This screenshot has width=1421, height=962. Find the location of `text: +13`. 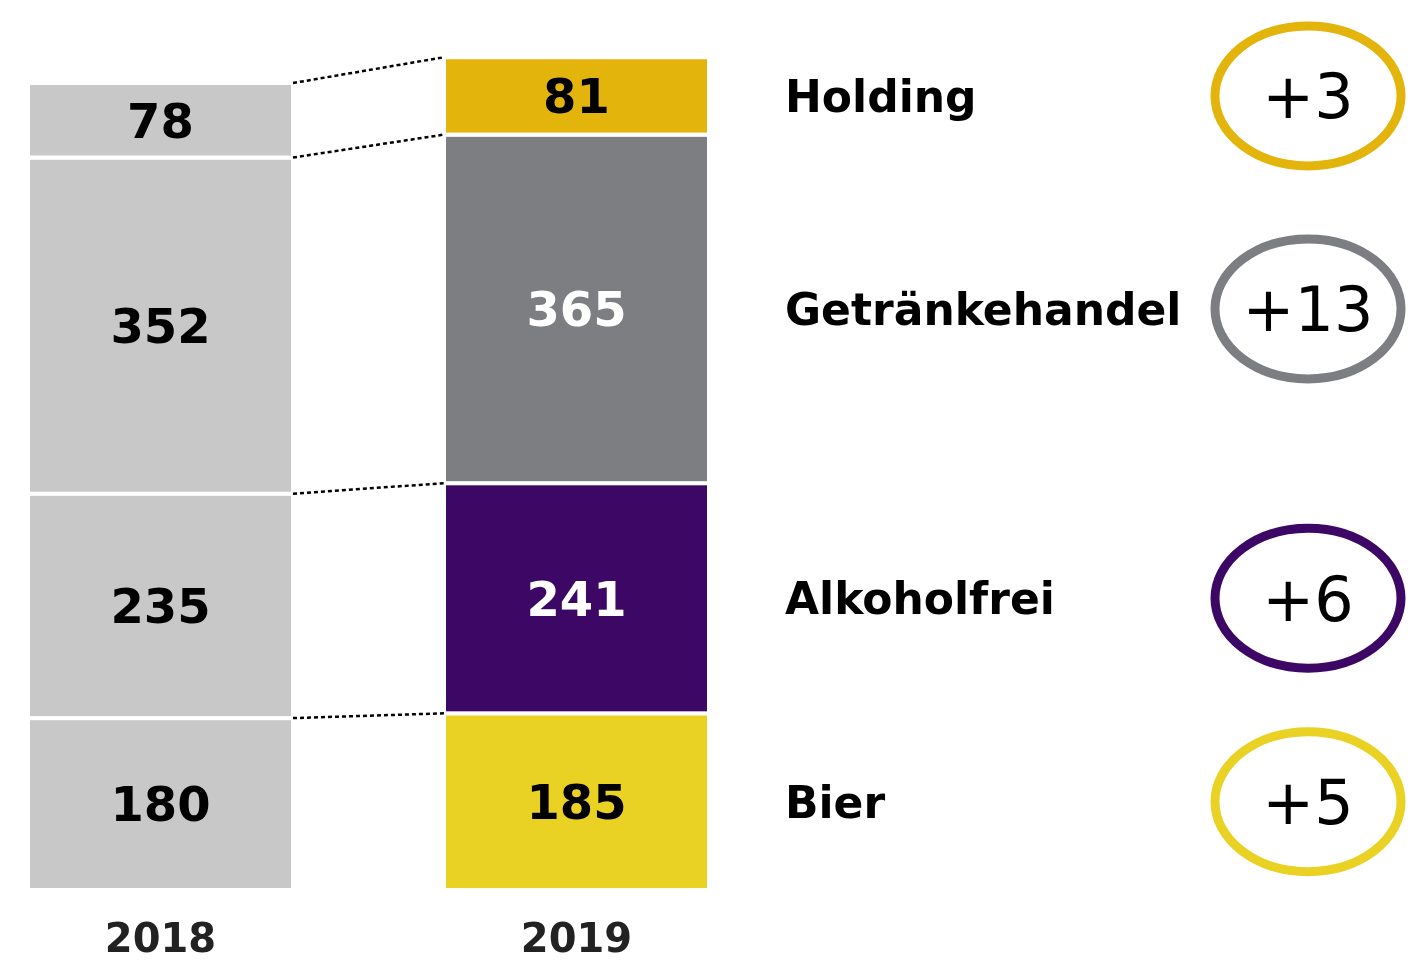

text: +13 is located at coordinates (1308, 310).